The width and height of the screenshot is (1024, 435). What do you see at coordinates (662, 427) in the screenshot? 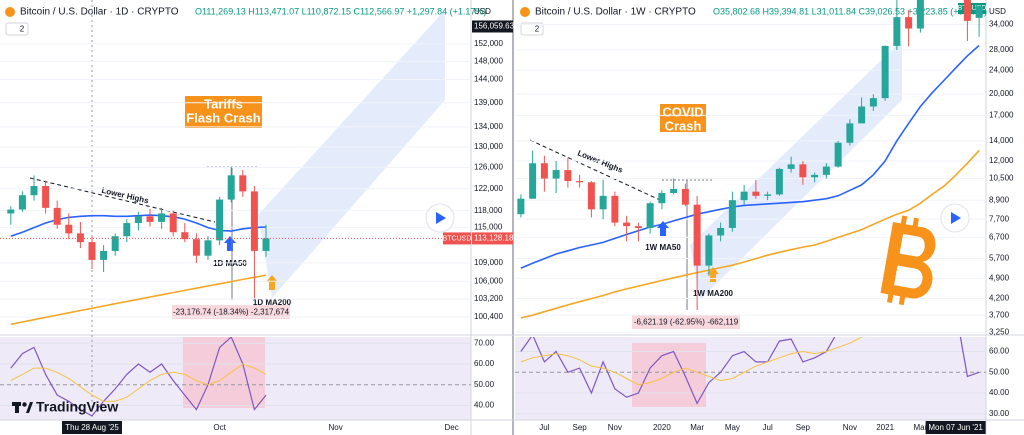
I see `x-tick-label: 2020` at bounding box center [662, 427].